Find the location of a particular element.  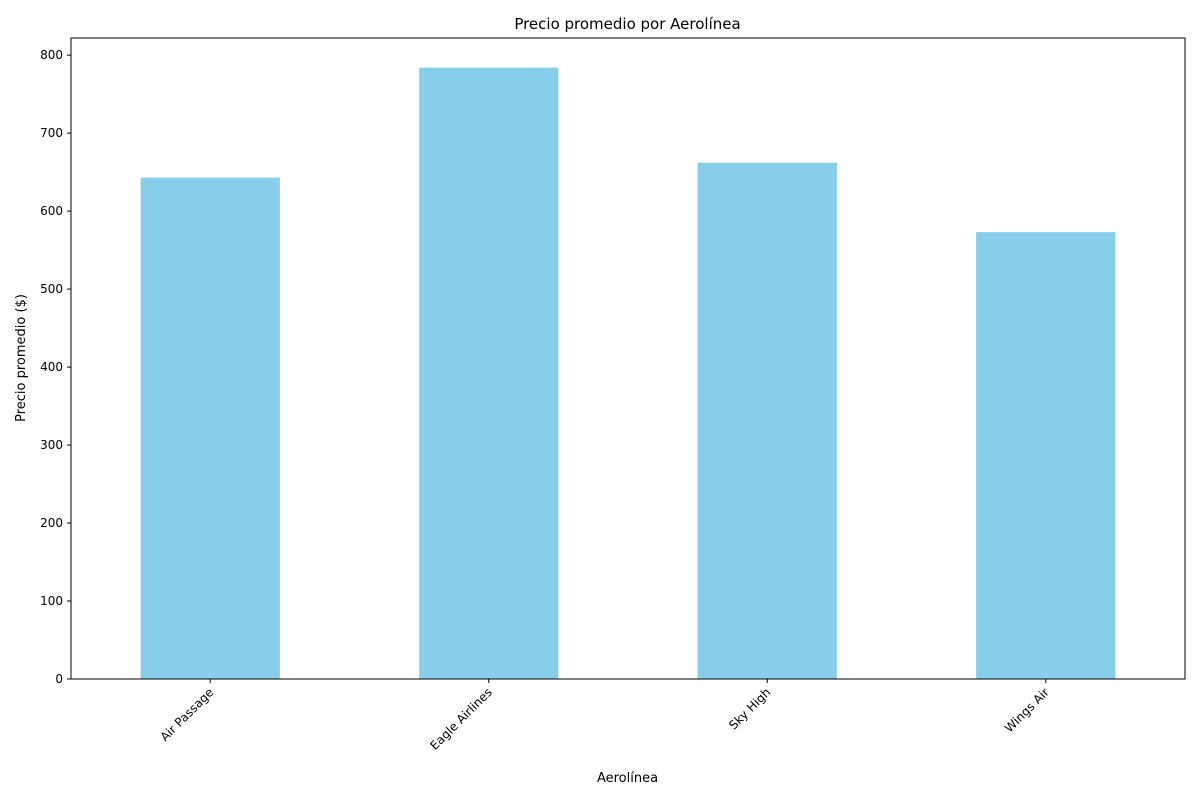

bar-wings-air is located at coordinates (1046, 455).